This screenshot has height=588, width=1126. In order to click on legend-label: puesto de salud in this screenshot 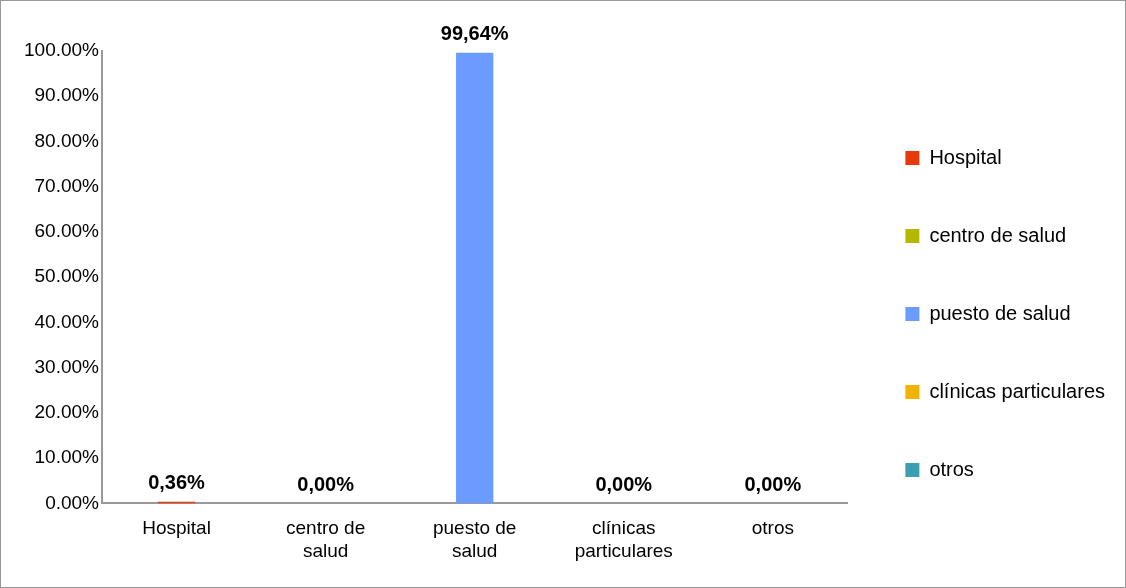, I will do `click(1000, 312)`.